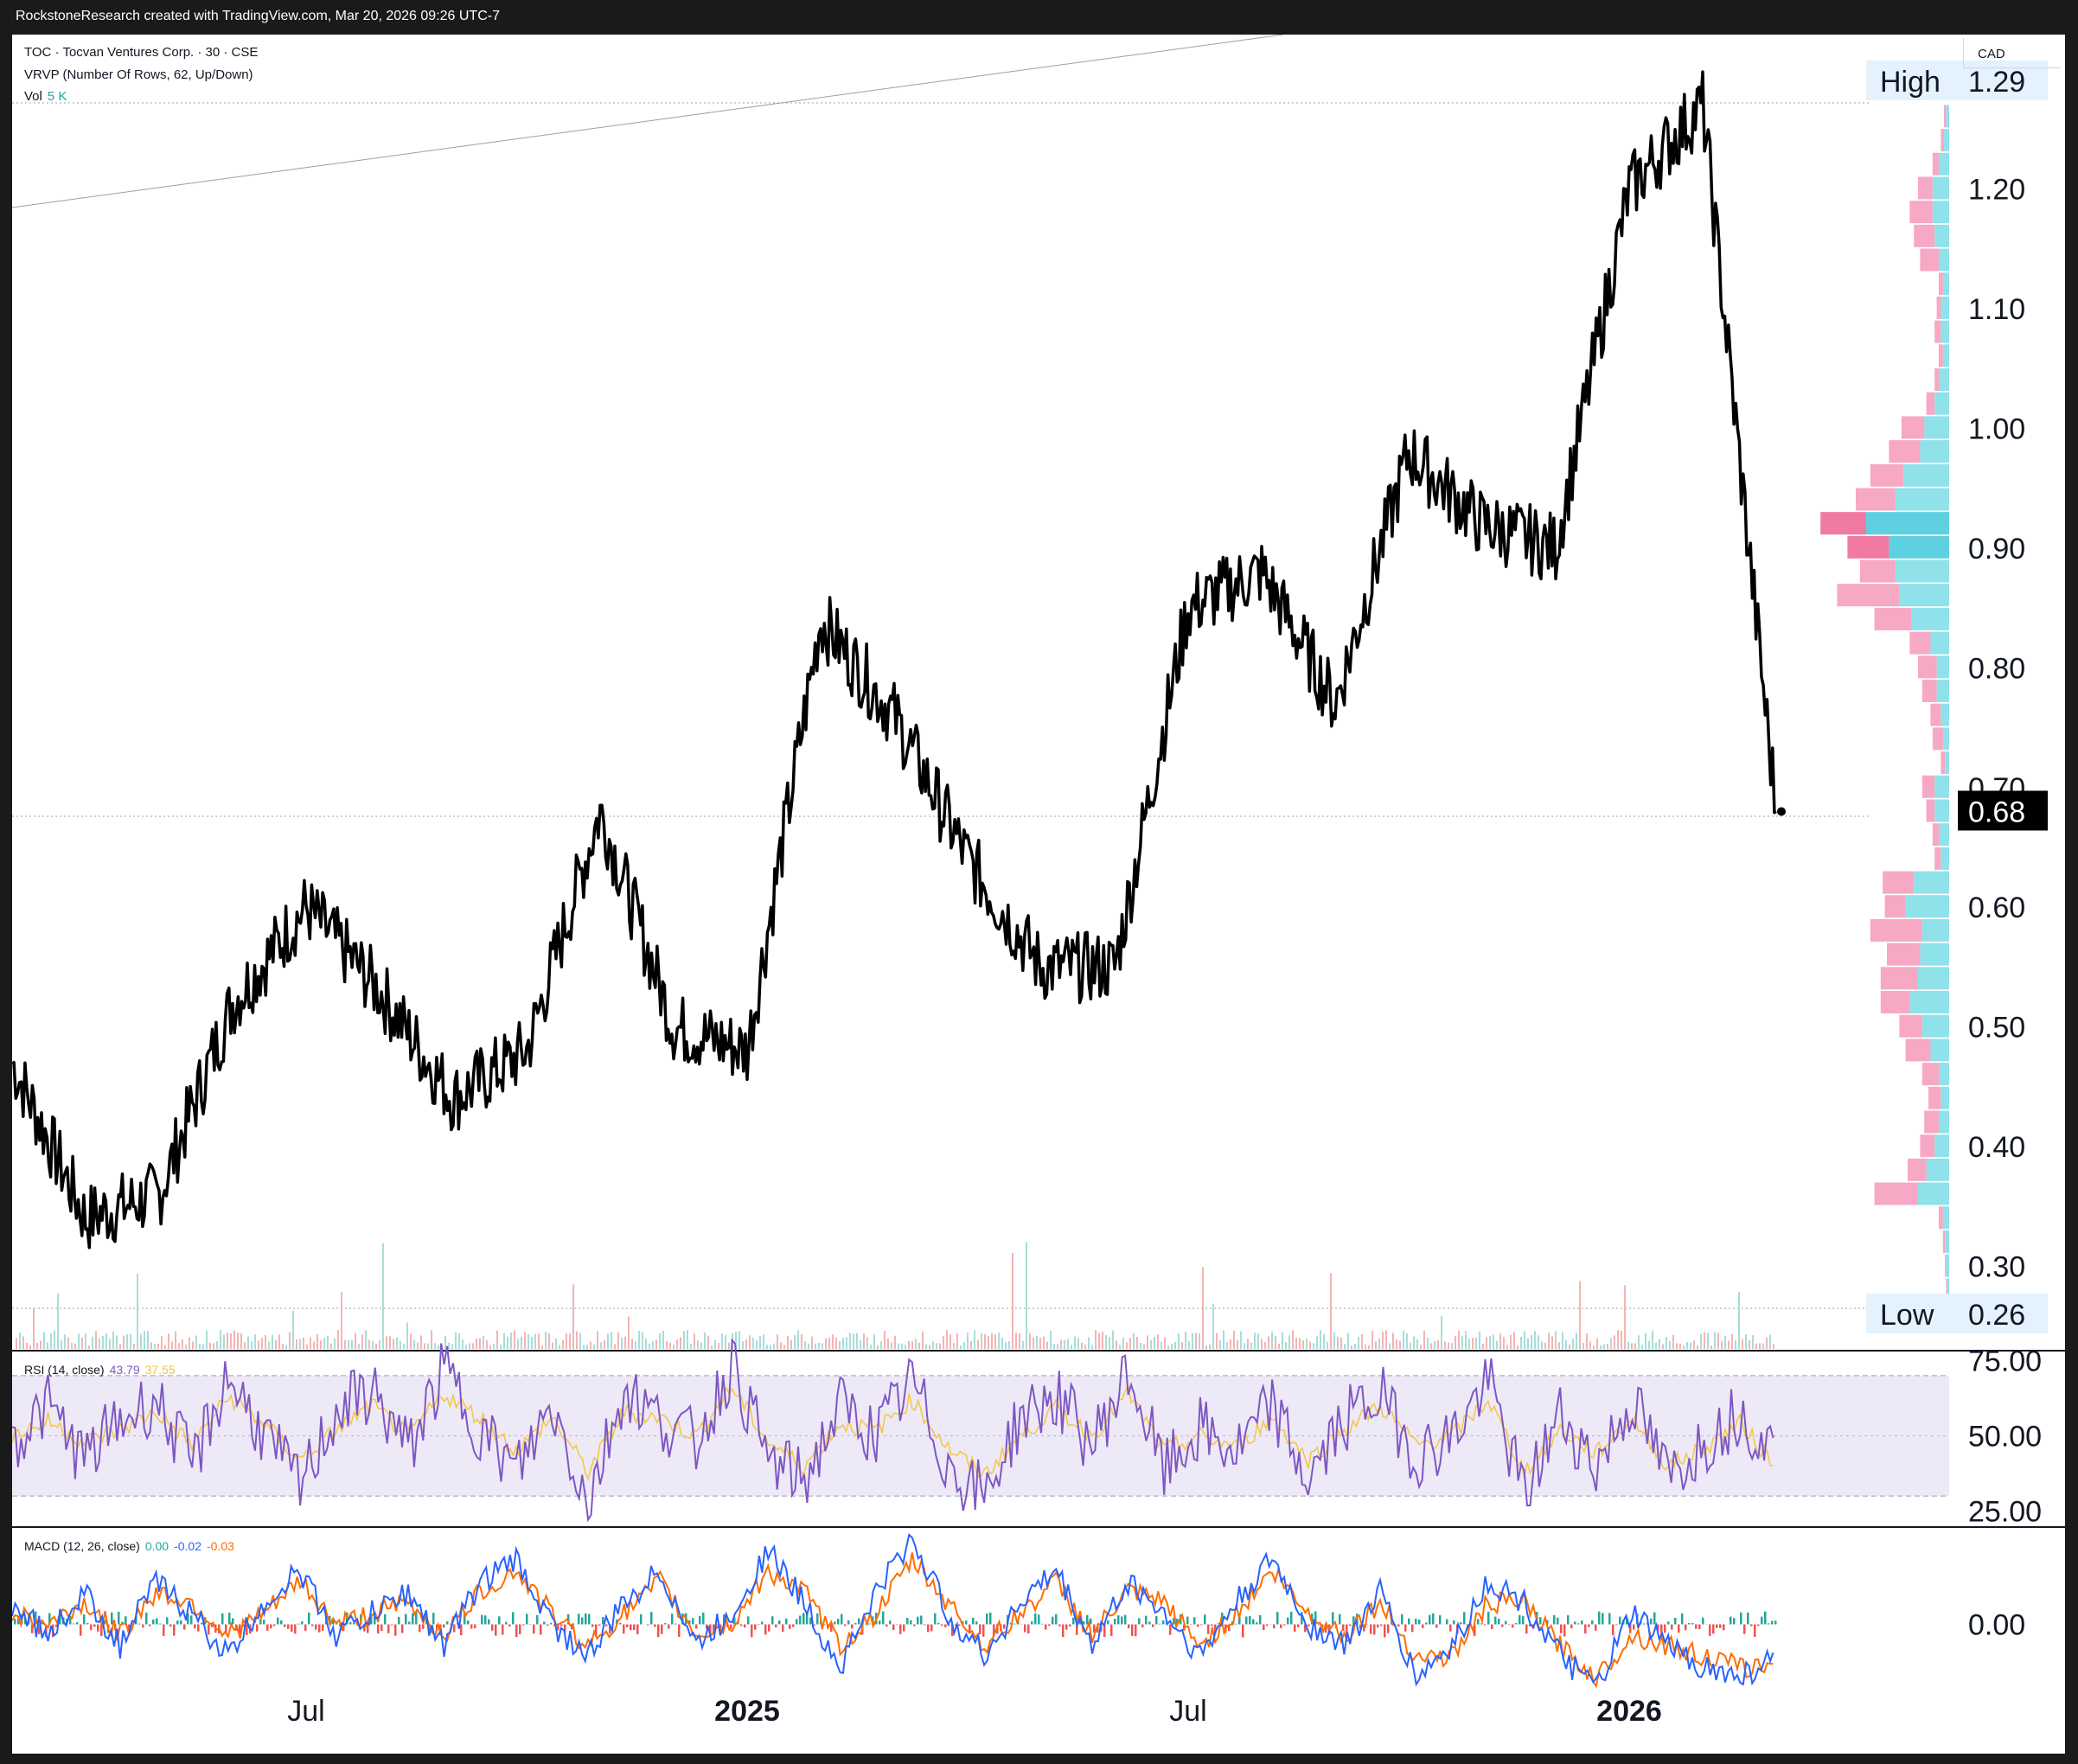 This screenshot has width=2078, height=1764. Describe the element at coordinates (2012, 53) in the screenshot. I see `currency-box: CAD` at that location.